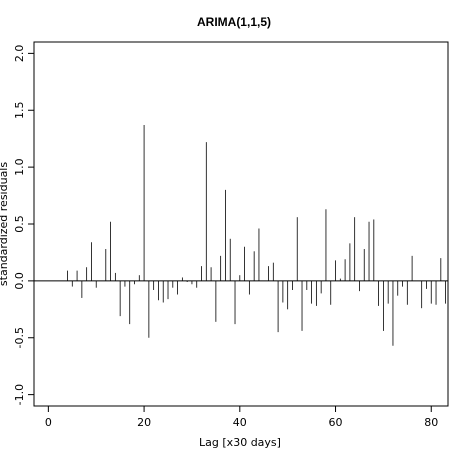  I want to click on y-tick-label: 2.0, so click(19, 54).